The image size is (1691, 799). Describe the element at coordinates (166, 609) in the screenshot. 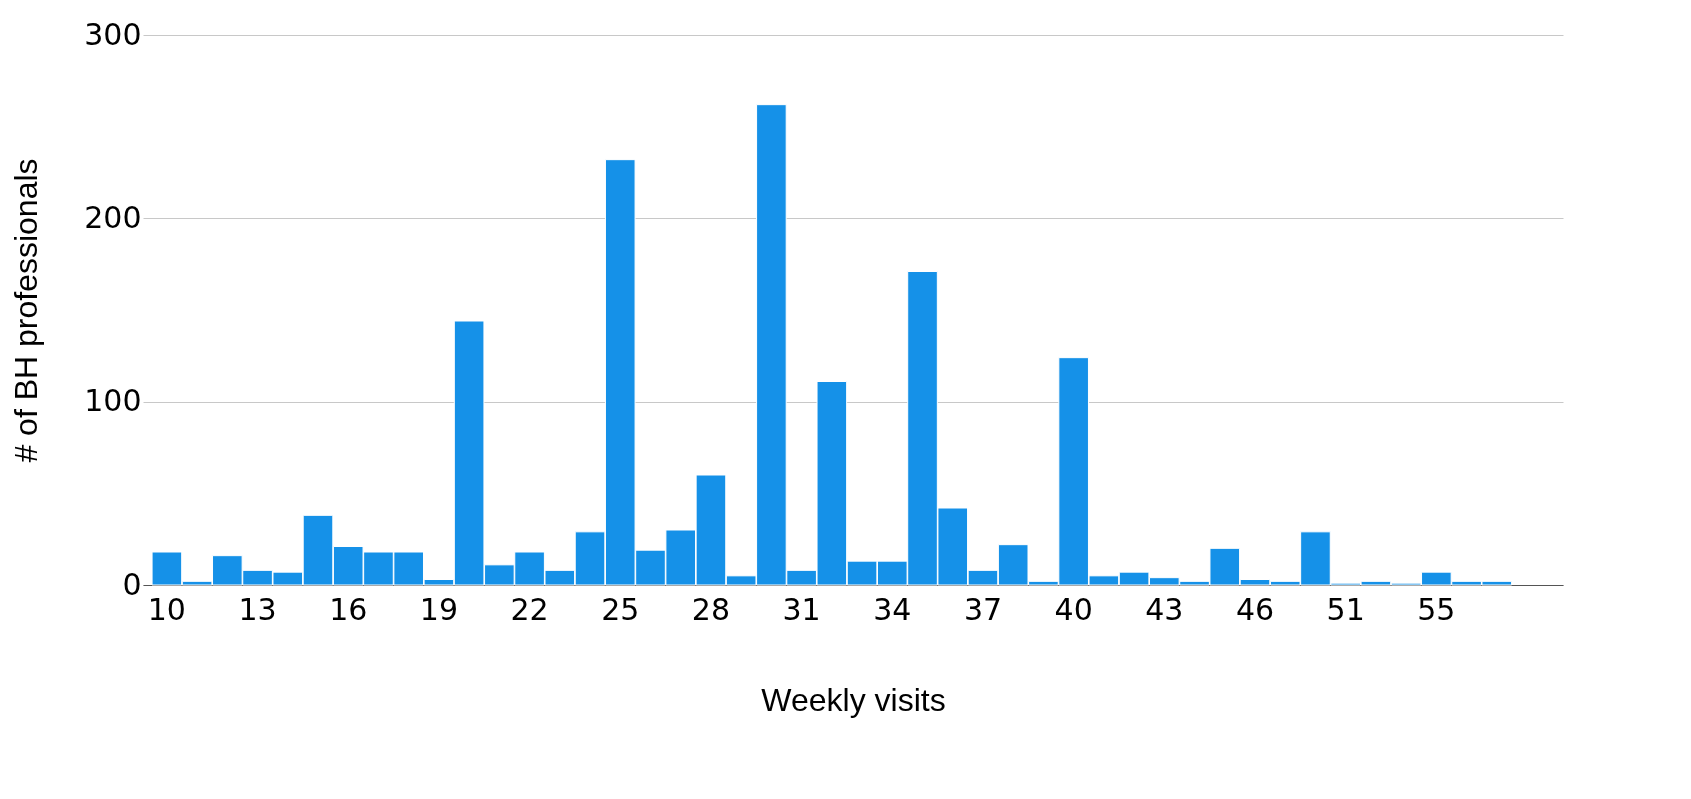

I see `x-tick-label: 10` at that location.